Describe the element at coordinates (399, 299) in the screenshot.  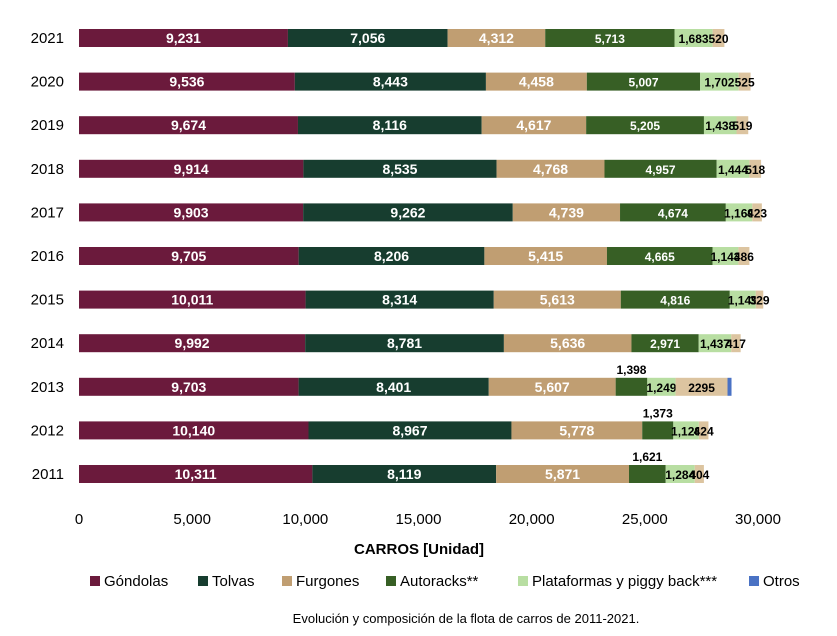
I see `bar-tolvas-2015` at that location.